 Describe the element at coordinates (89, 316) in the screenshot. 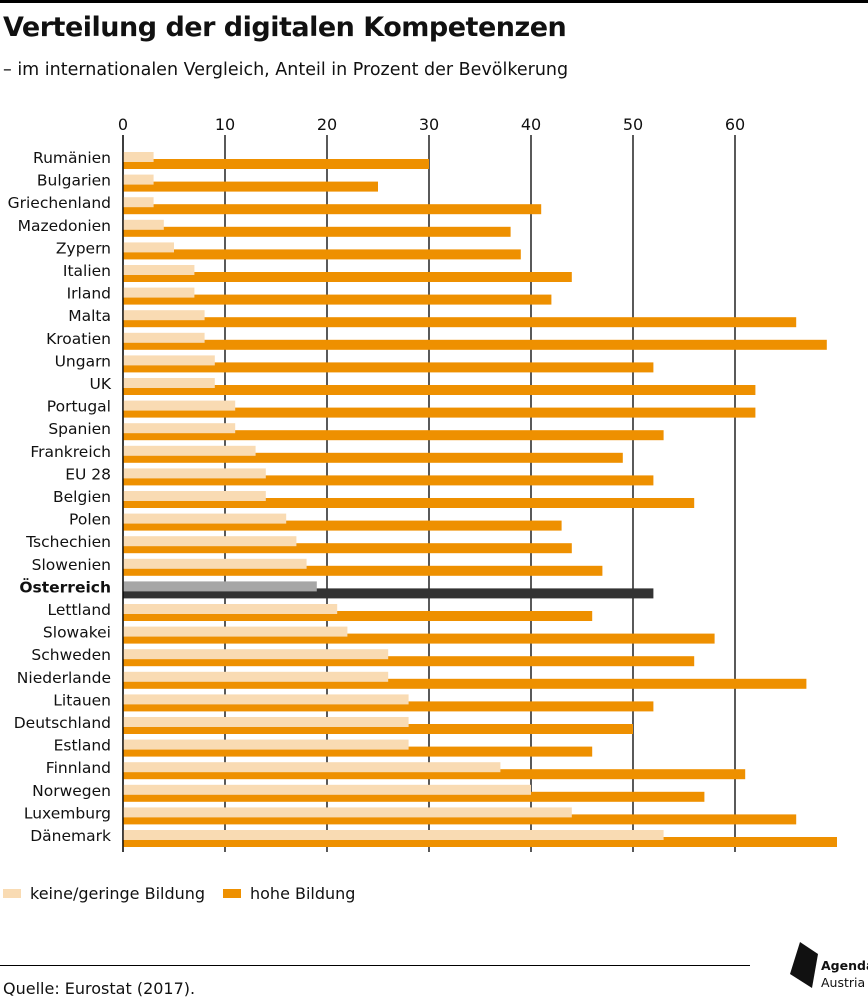

I see `category-label-malta: Malta` at that location.